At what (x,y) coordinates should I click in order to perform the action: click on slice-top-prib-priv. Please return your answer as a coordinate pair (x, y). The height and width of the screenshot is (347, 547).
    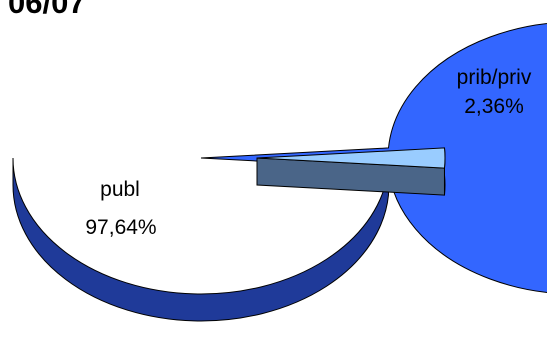
    Looking at the image, I should click on (351, 158).